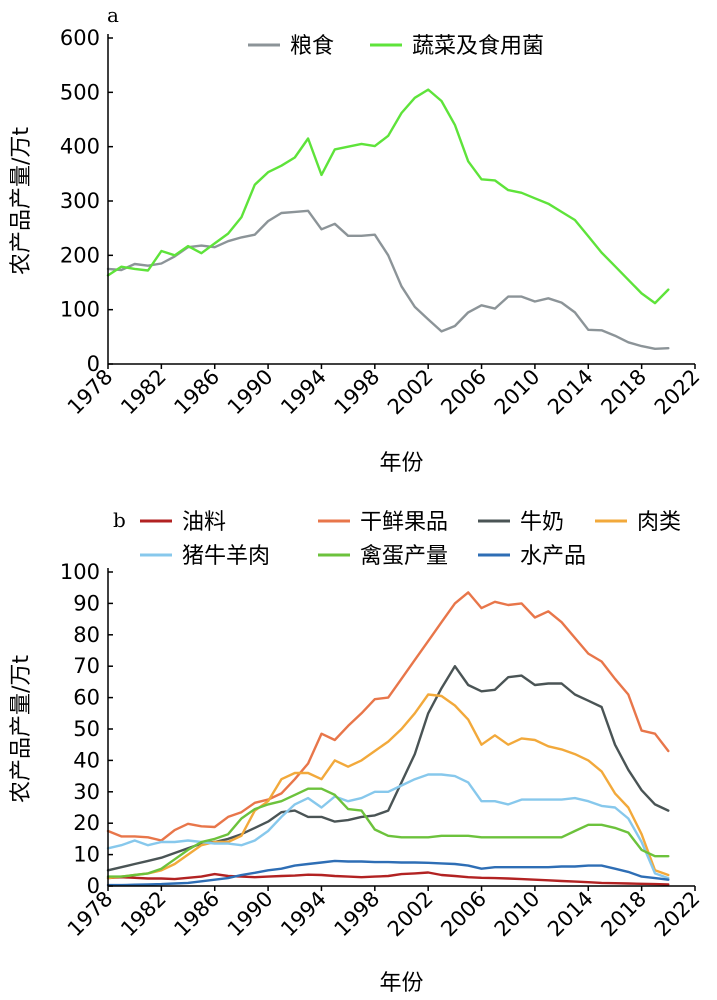 The width and height of the screenshot is (717, 1000). I want to click on legend-label: 粮食, so click(312, 46).